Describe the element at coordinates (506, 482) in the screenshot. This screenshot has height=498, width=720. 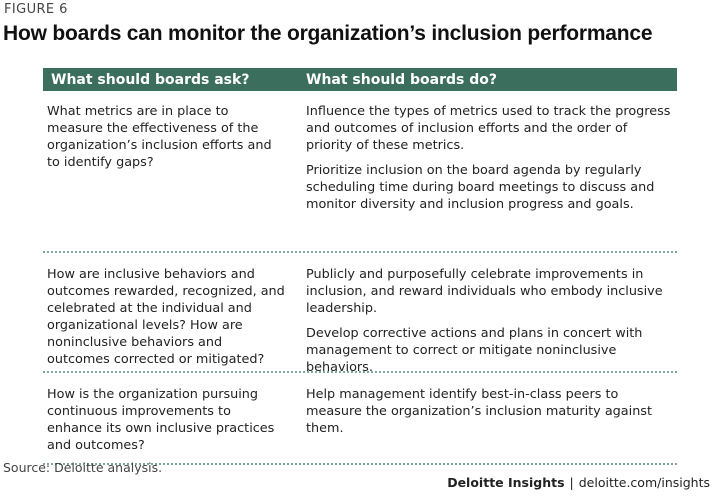
I see `brand-name: Deloitte Insights` at that location.